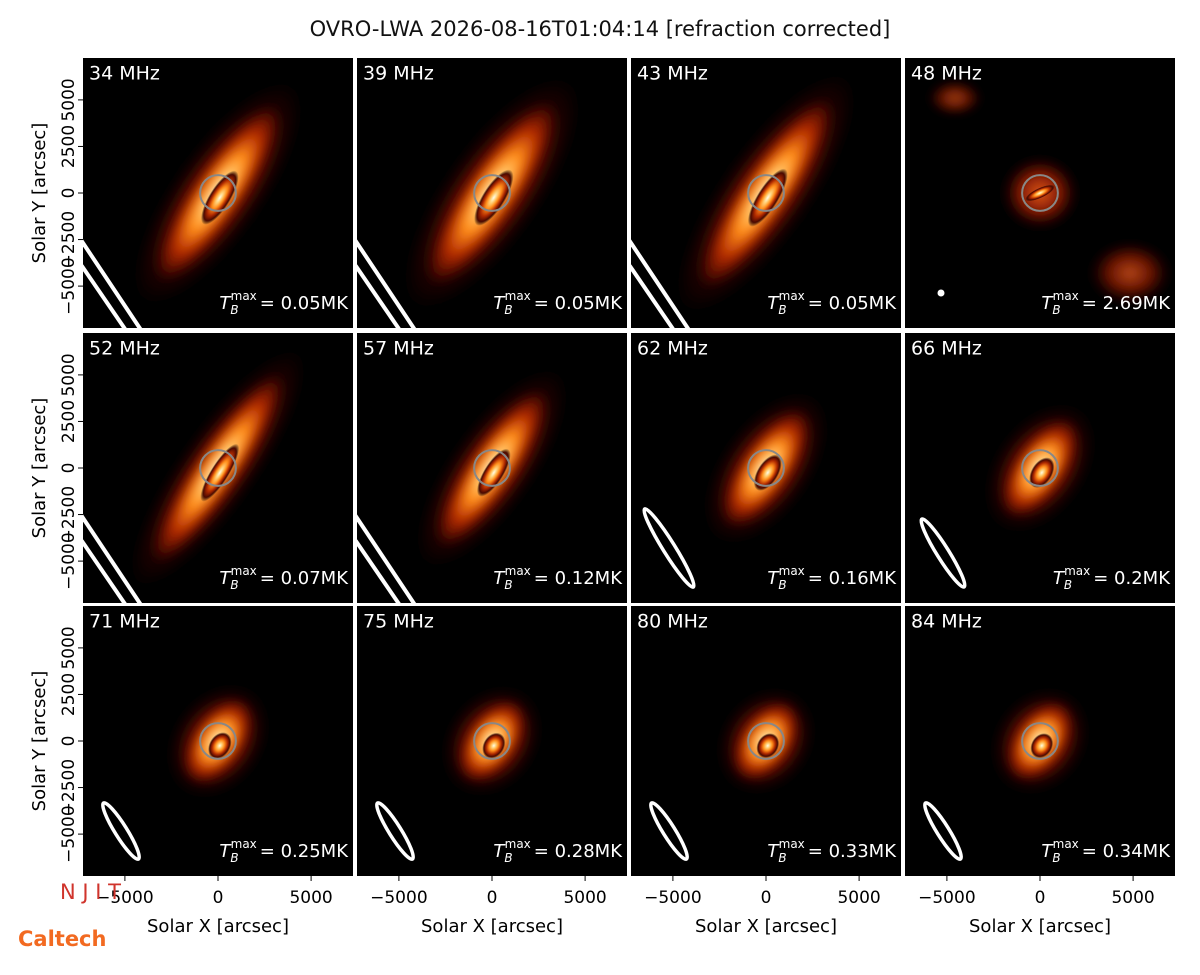  I want to click on panel-title: 75 MHz, so click(398, 622).